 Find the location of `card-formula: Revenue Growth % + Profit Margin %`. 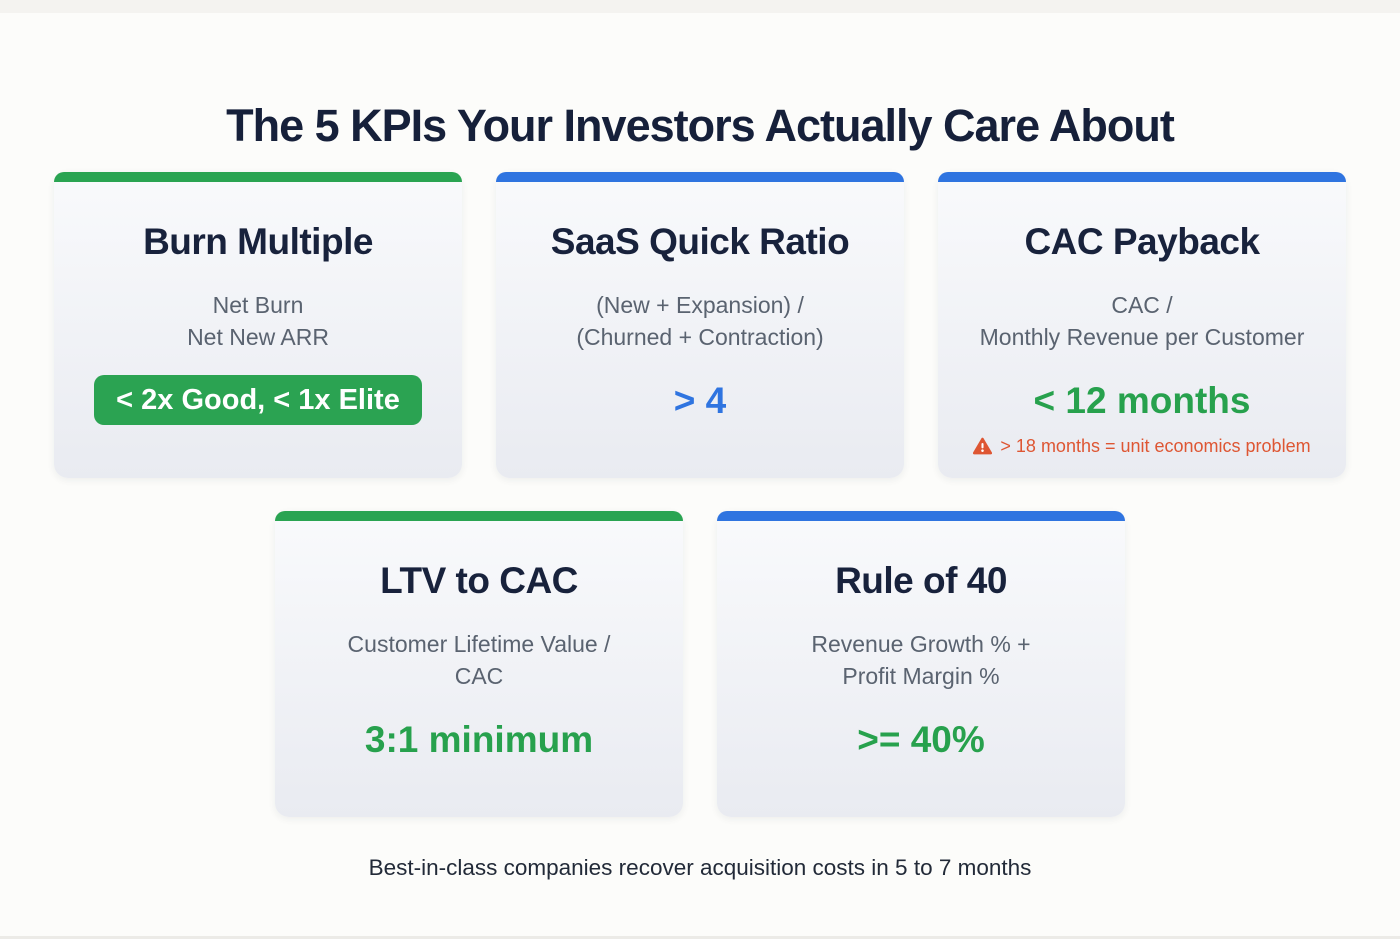

card-formula: Revenue Growth % + Profit Margin % is located at coordinates (920, 660).